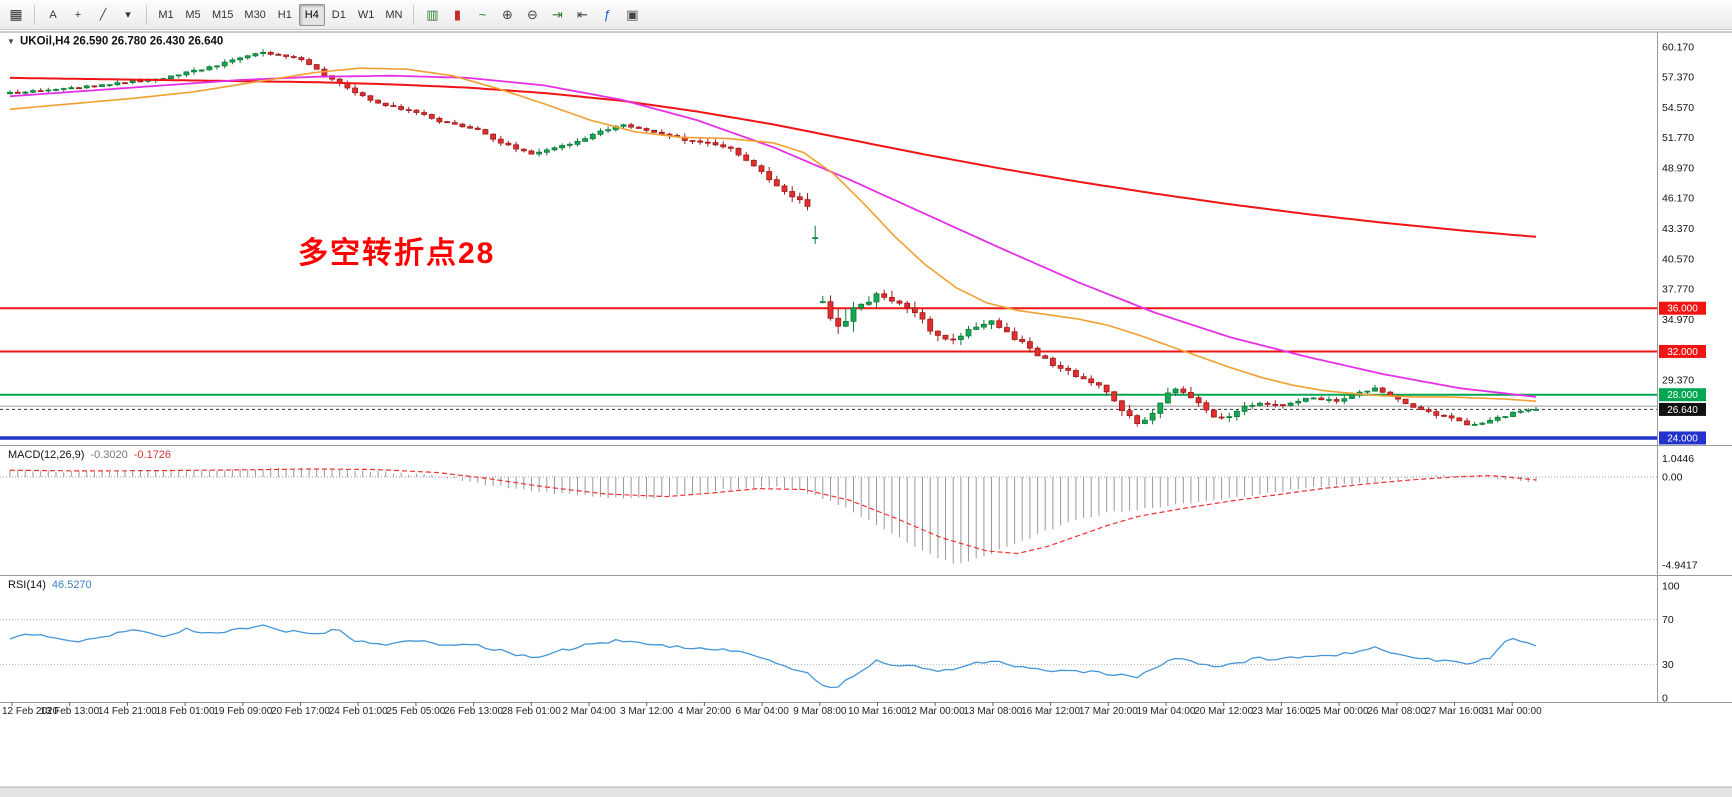  Describe the element at coordinates (1512, 711) in the screenshot. I see `time-axis-label: 31 Mar 00:00` at that location.